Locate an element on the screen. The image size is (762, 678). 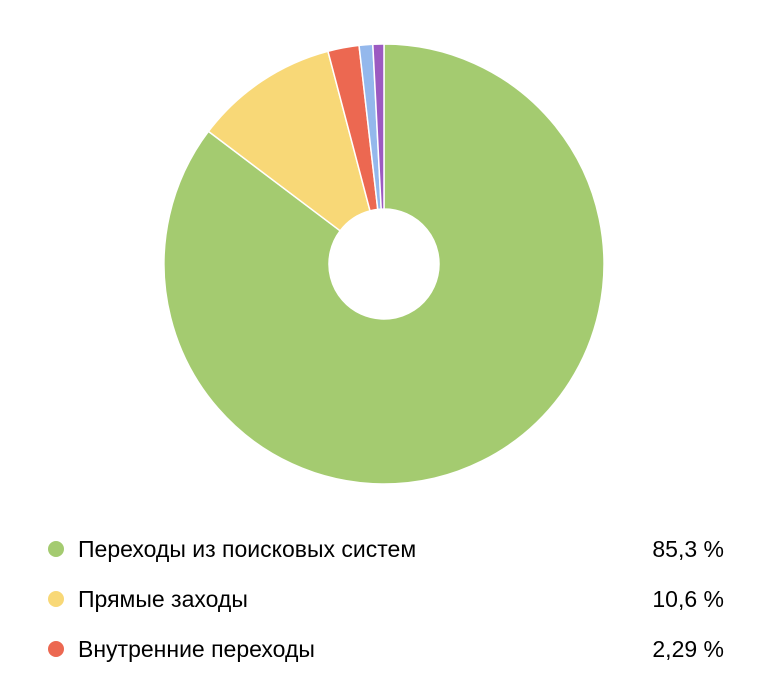
pie-slice-direct-visits is located at coordinates (289, 141).